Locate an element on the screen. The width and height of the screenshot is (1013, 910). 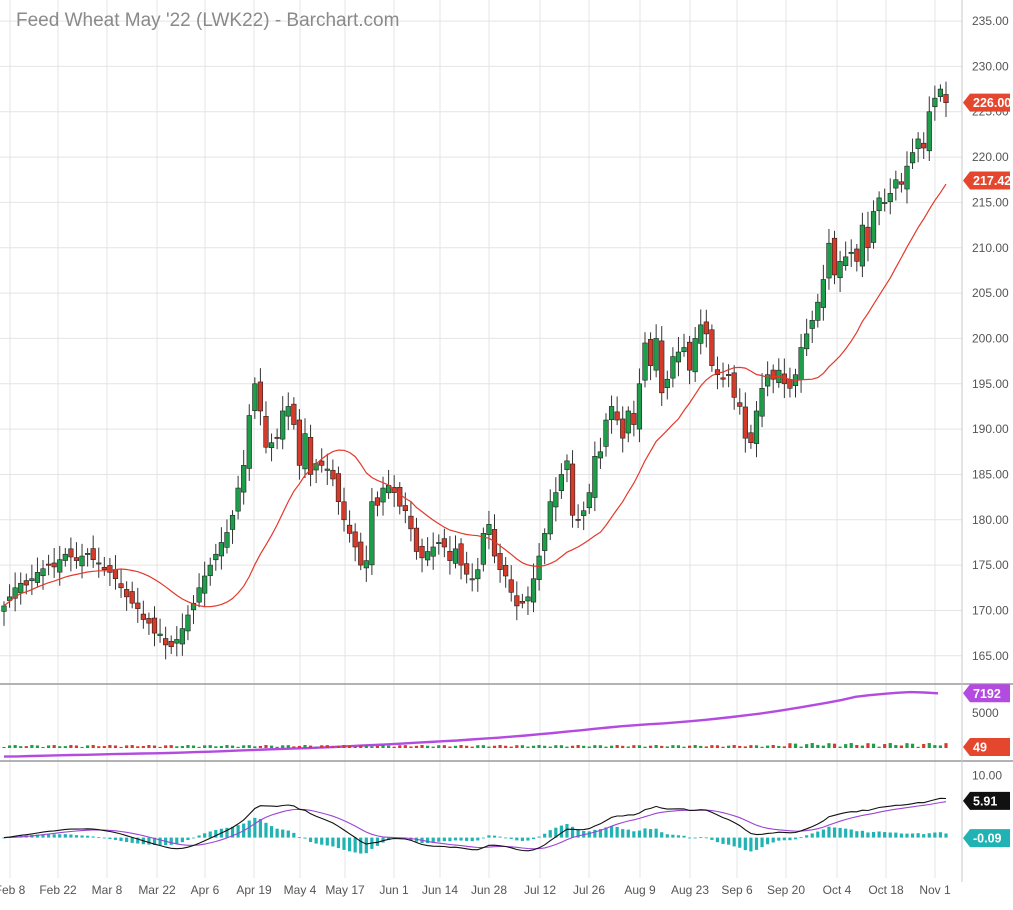
x-tick-label: Jun 14 is located at coordinates (440, 890).